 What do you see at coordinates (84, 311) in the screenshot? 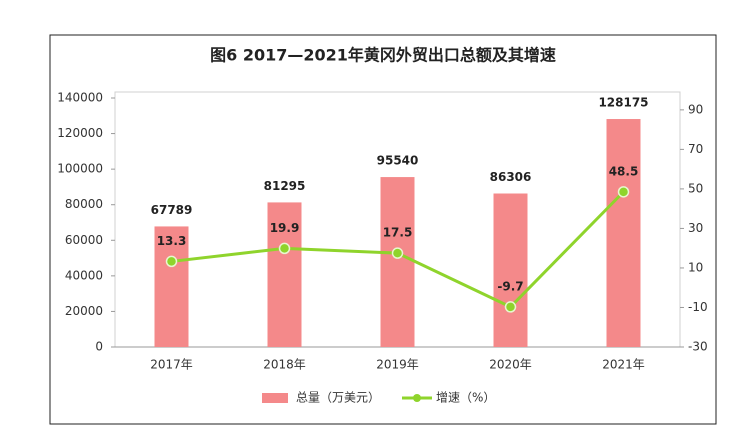
I see `y-tick-label: 20000` at bounding box center [84, 311].